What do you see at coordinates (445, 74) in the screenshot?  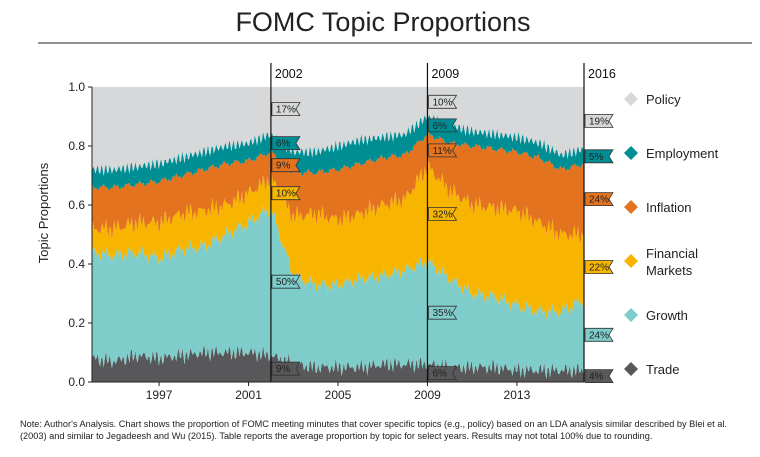 I see `year-marker-label: 2009` at bounding box center [445, 74].